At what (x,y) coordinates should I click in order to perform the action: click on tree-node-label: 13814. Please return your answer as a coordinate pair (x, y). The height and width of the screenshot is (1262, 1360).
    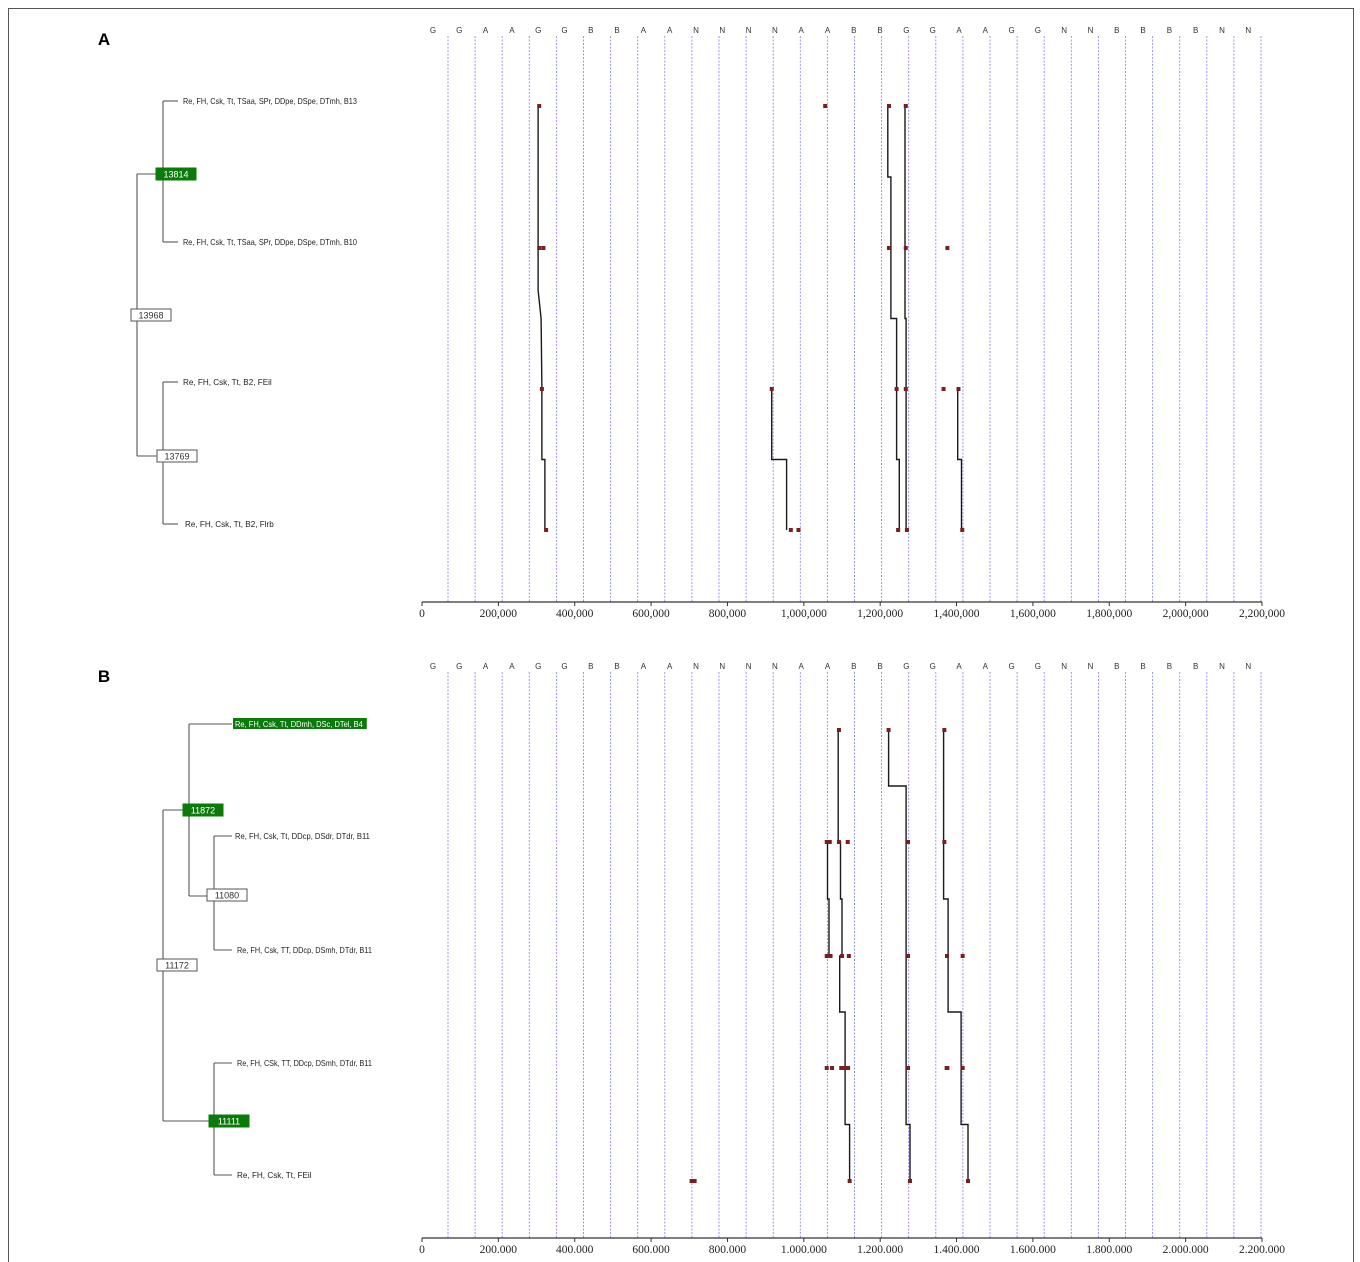
    Looking at the image, I should click on (175, 175).